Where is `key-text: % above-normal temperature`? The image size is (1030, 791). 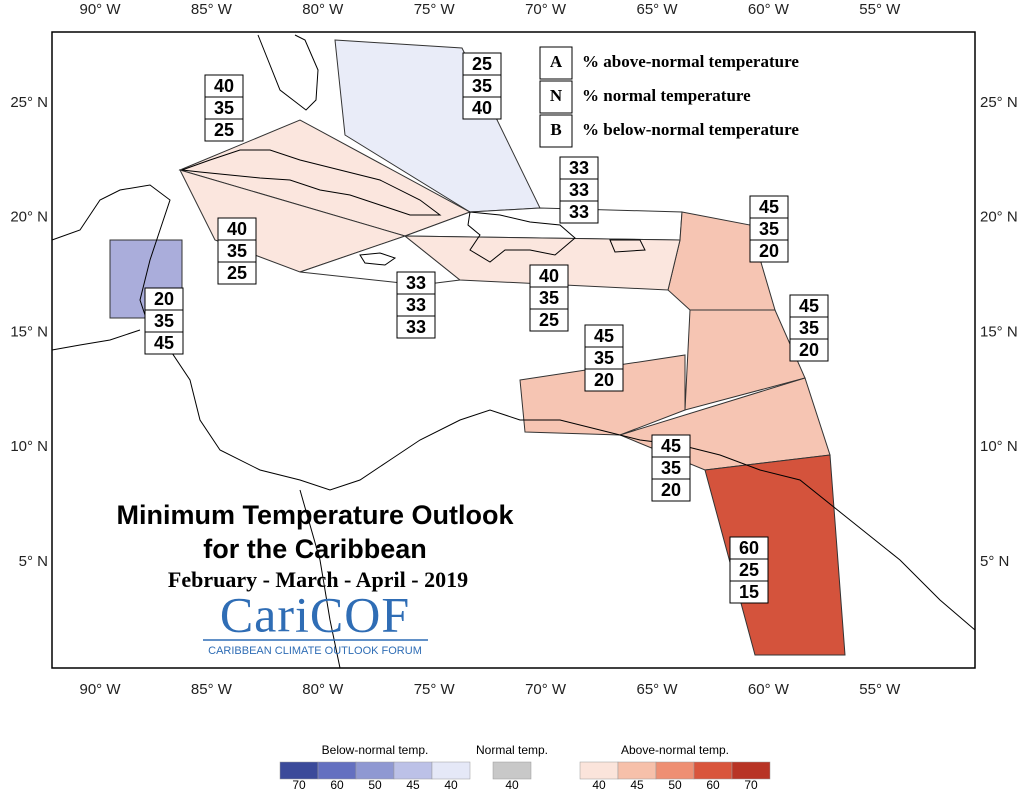
key-text: % above-normal temperature is located at coordinates (690, 61).